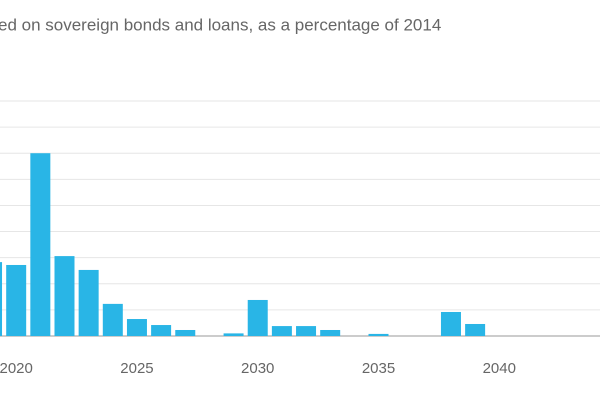  What do you see at coordinates (499, 368) in the screenshot?
I see `x-tick-label: 2040` at bounding box center [499, 368].